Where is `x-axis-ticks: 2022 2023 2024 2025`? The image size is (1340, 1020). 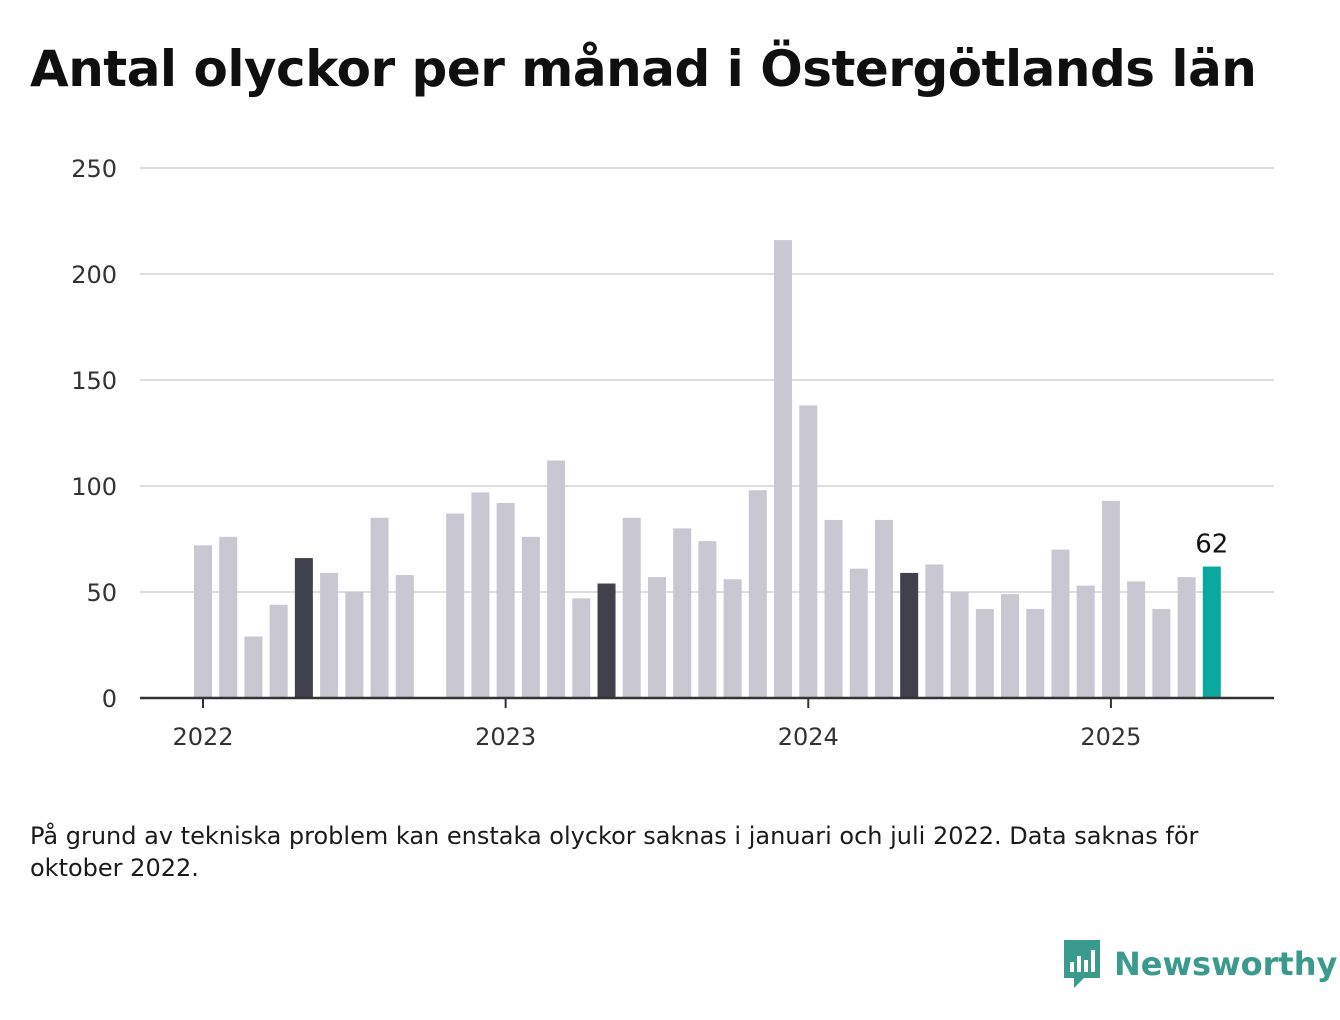 x-axis-ticks: 2022 2023 2024 2025 is located at coordinates (656, 724).